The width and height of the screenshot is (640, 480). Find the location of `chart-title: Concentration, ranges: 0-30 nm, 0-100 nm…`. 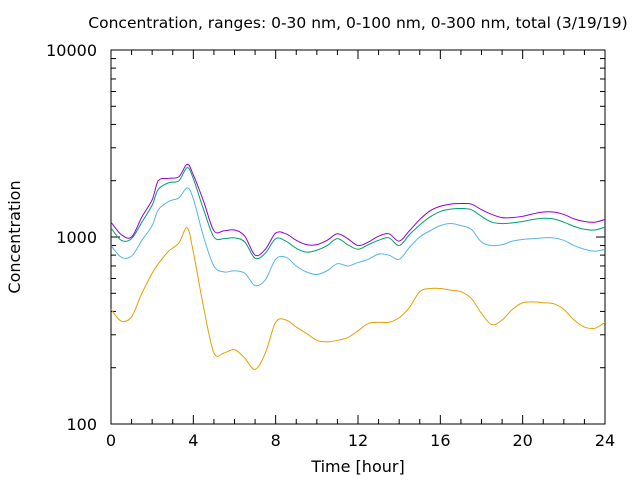

chart-title: Concentration, ranges: 0-30 nm, 0-100 nm… is located at coordinates (357, 23).